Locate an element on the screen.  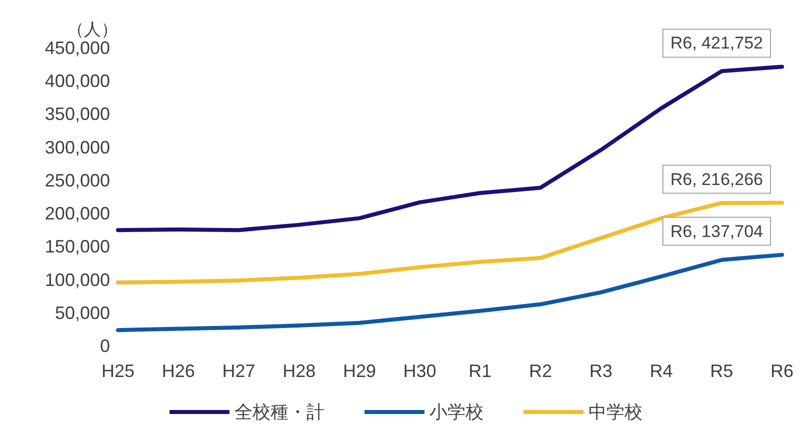
y-axis-title: （人） is located at coordinates (92, 29).